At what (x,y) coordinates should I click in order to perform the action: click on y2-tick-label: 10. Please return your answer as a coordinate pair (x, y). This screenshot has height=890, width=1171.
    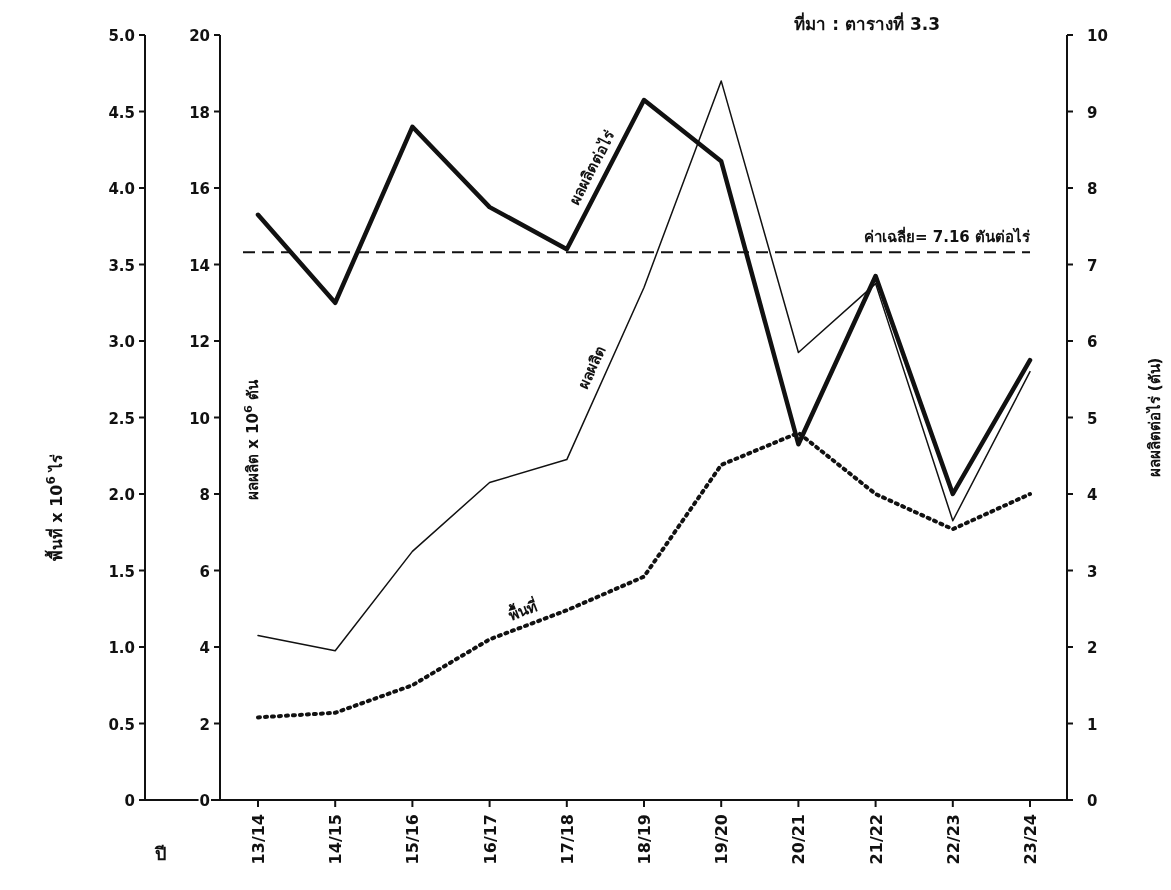
    Looking at the image, I should click on (199, 418).